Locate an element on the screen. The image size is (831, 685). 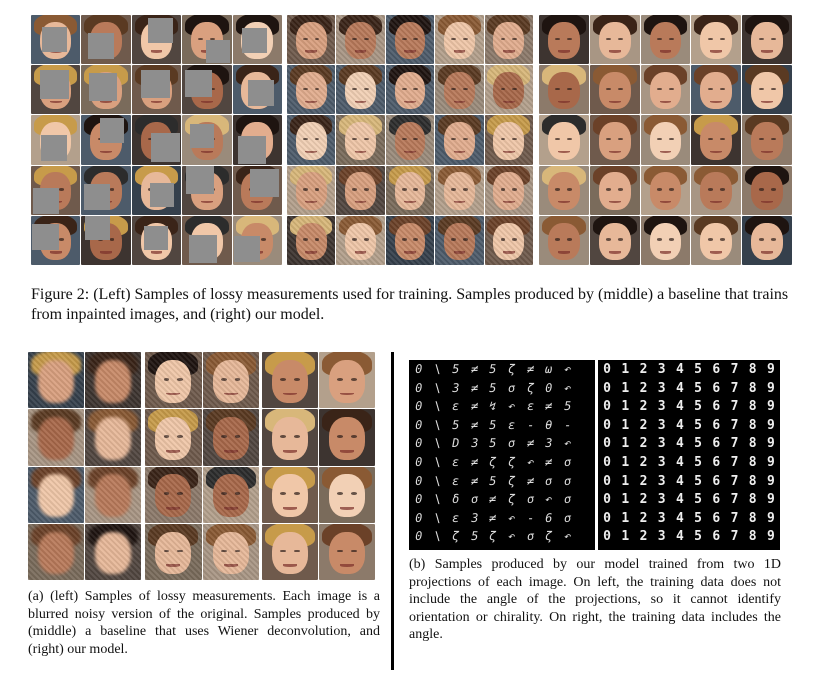
digit-sample: 5 is located at coordinates (698, 407).